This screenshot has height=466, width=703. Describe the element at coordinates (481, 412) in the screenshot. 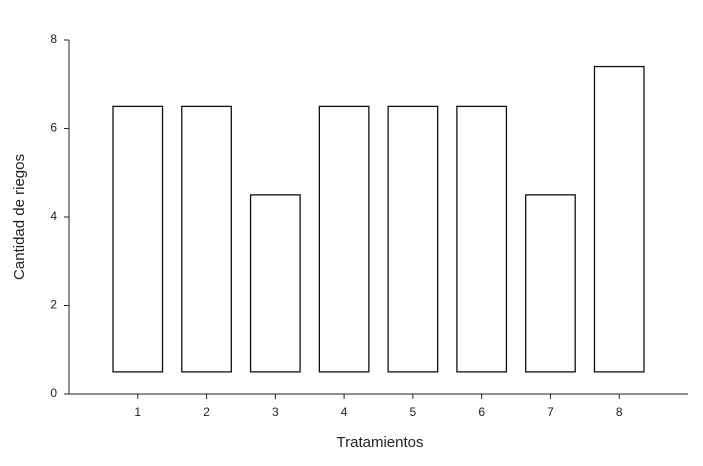

I see `x-tick-label: 6` at that location.